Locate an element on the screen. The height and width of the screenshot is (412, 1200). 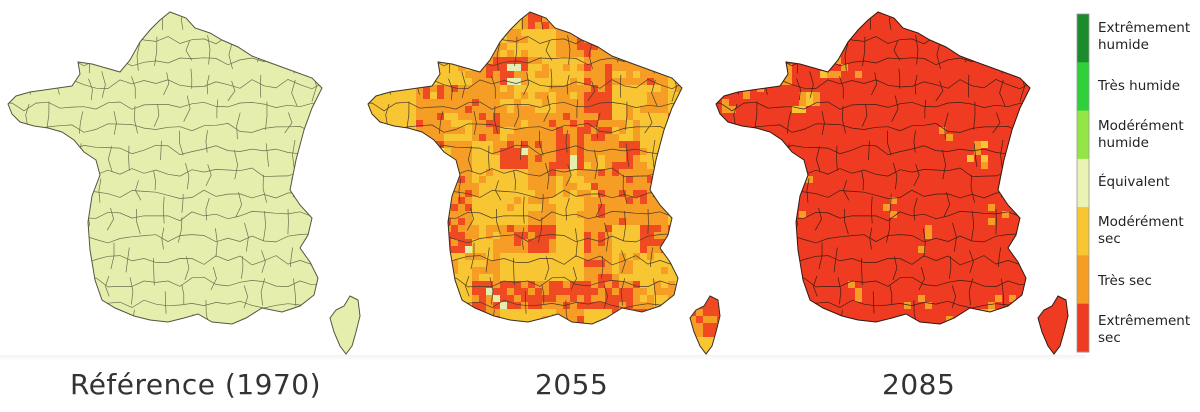
legend-label-moderately-wet: Modérément humide is located at coordinates (1141, 134).